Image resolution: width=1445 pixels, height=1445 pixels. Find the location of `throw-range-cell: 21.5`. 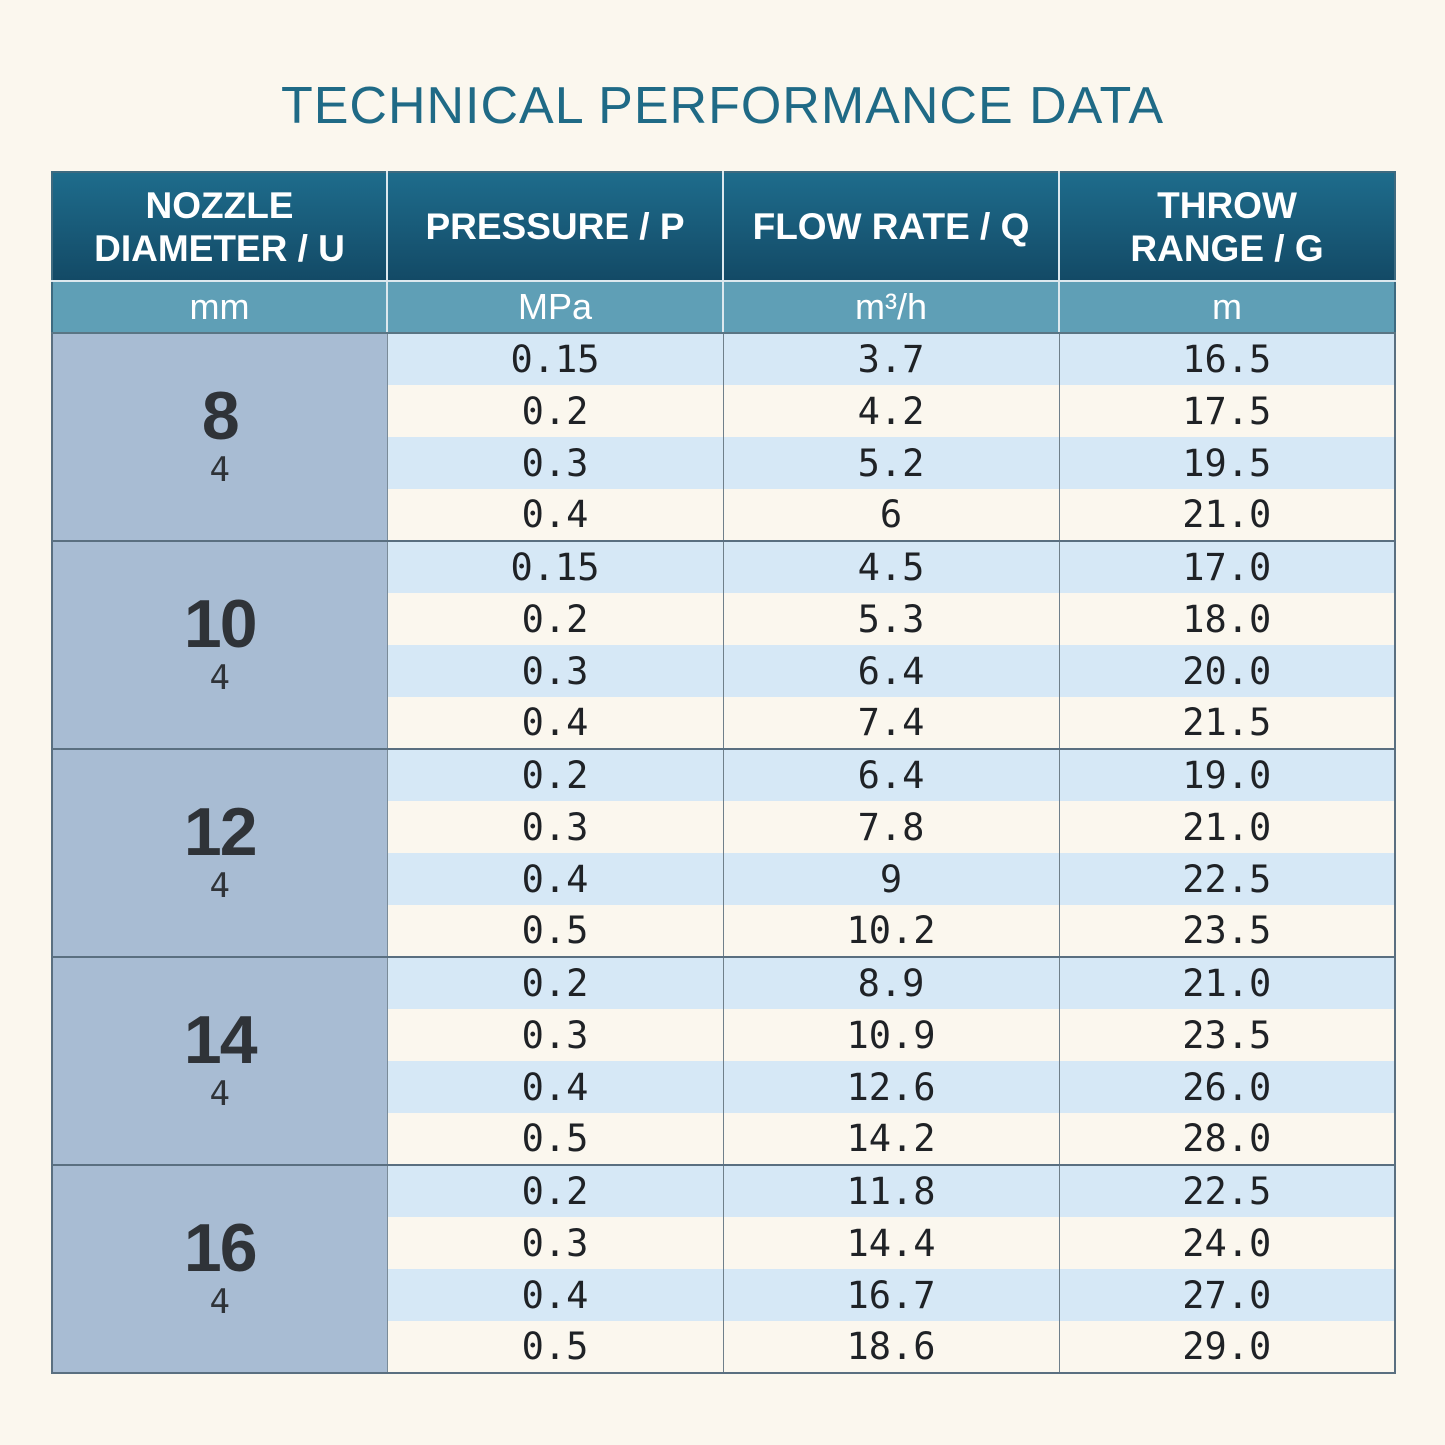

throw-range-cell: 21.5 is located at coordinates (1227, 723).